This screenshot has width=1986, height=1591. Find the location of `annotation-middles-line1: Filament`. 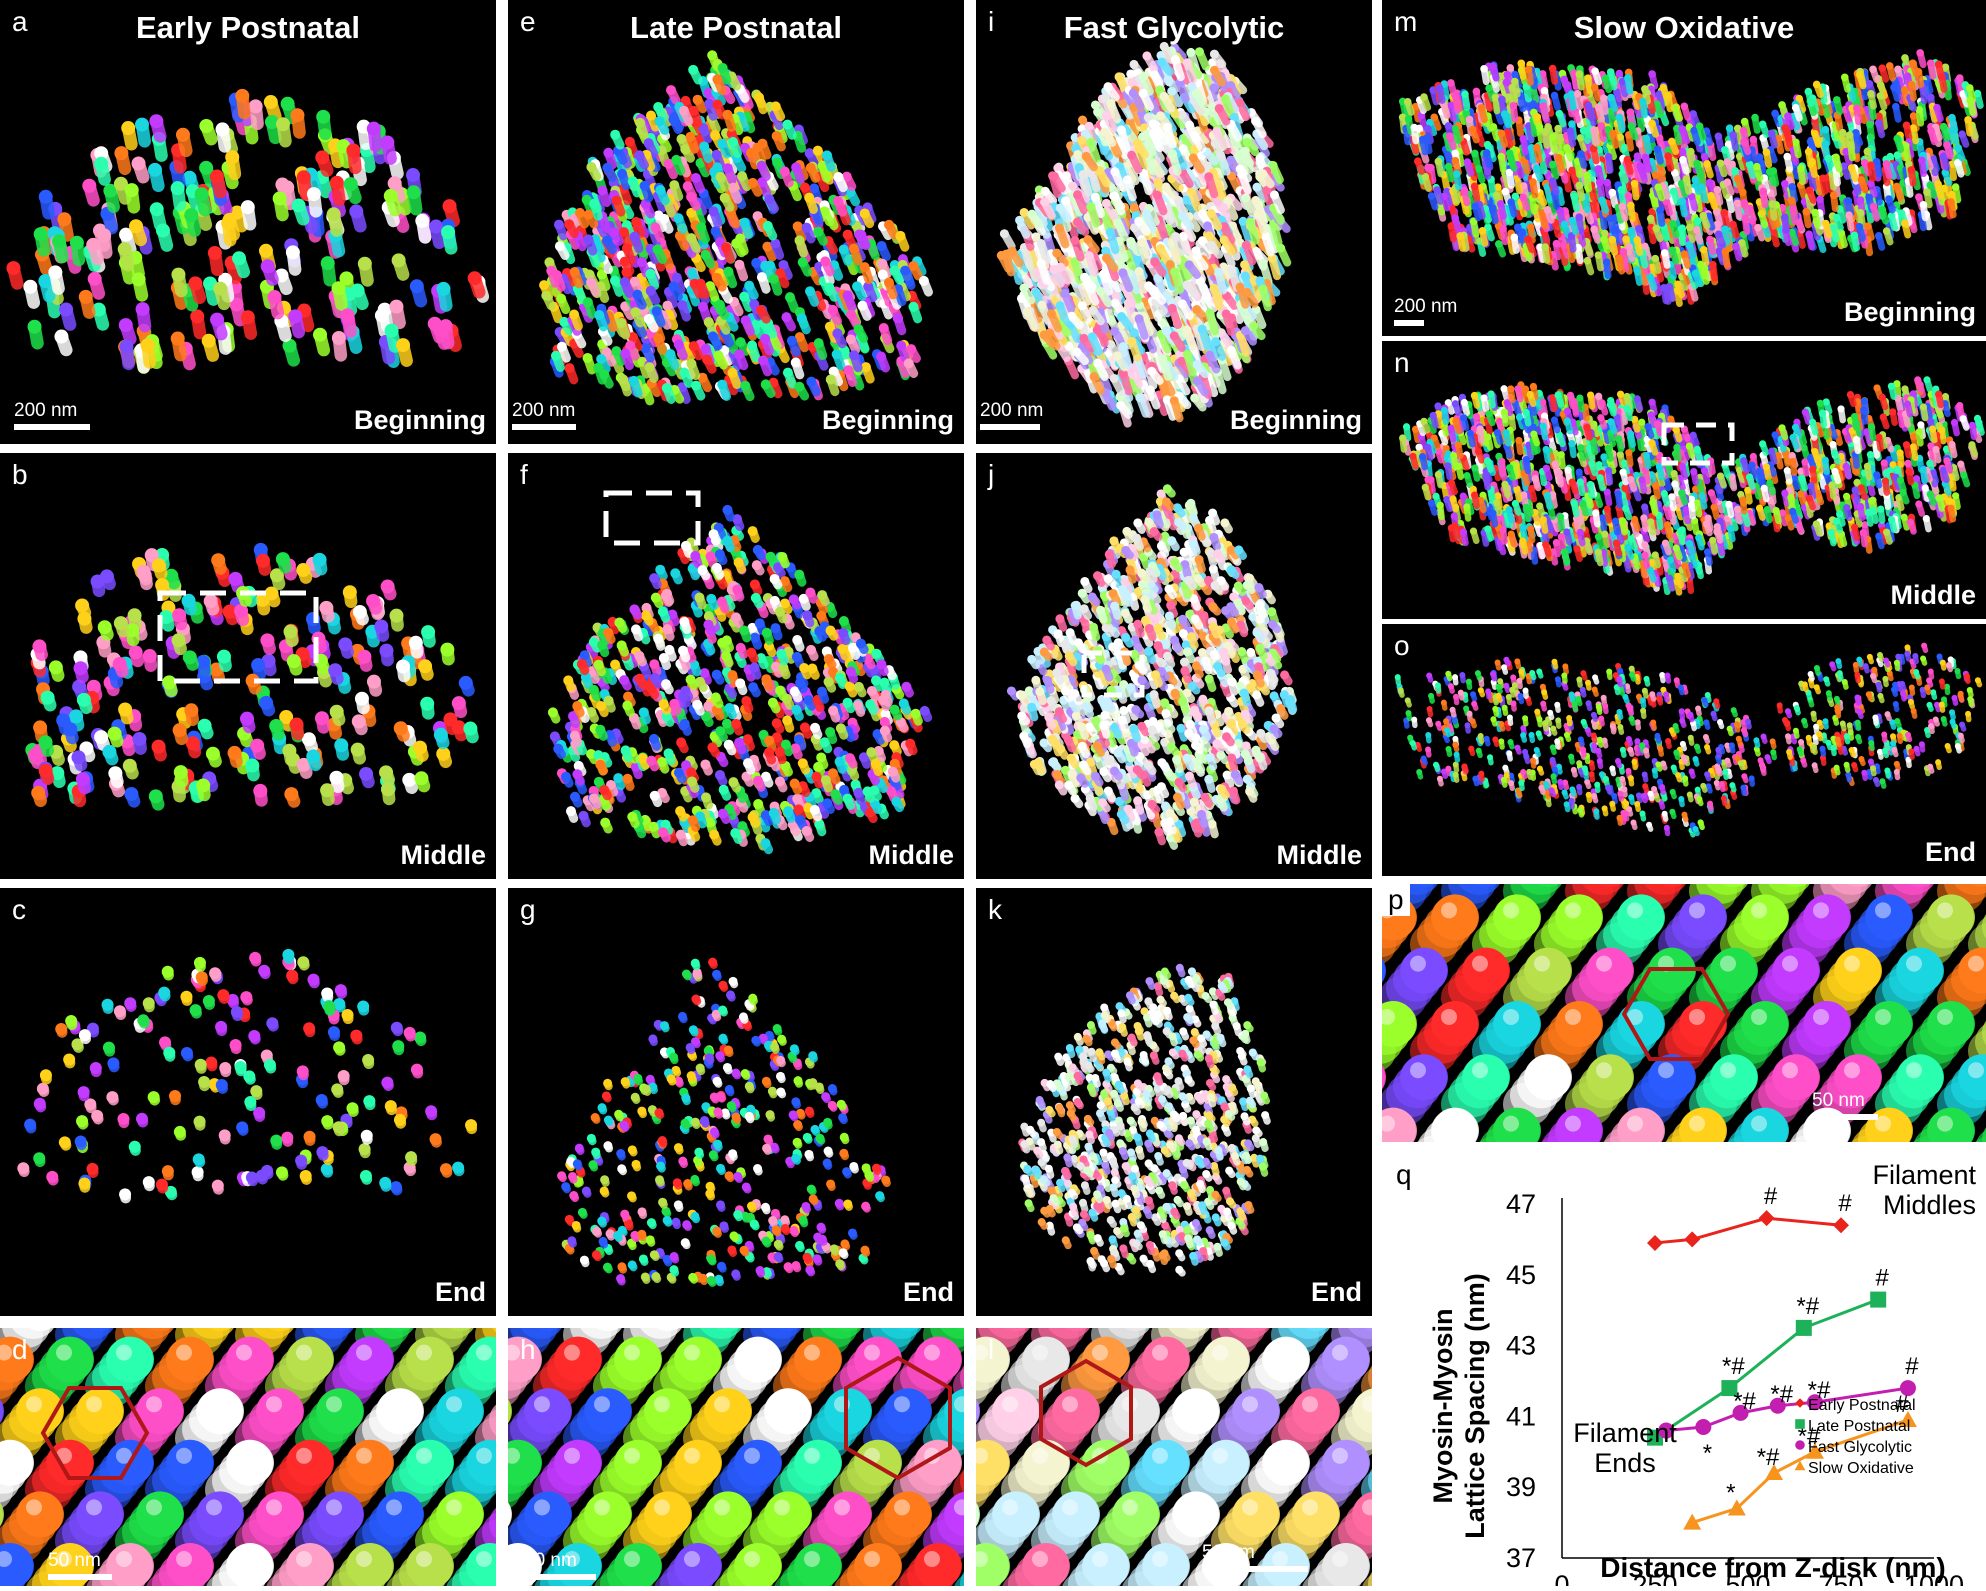

annotation-middles-line1: Filament is located at coordinates (1924, 1175).